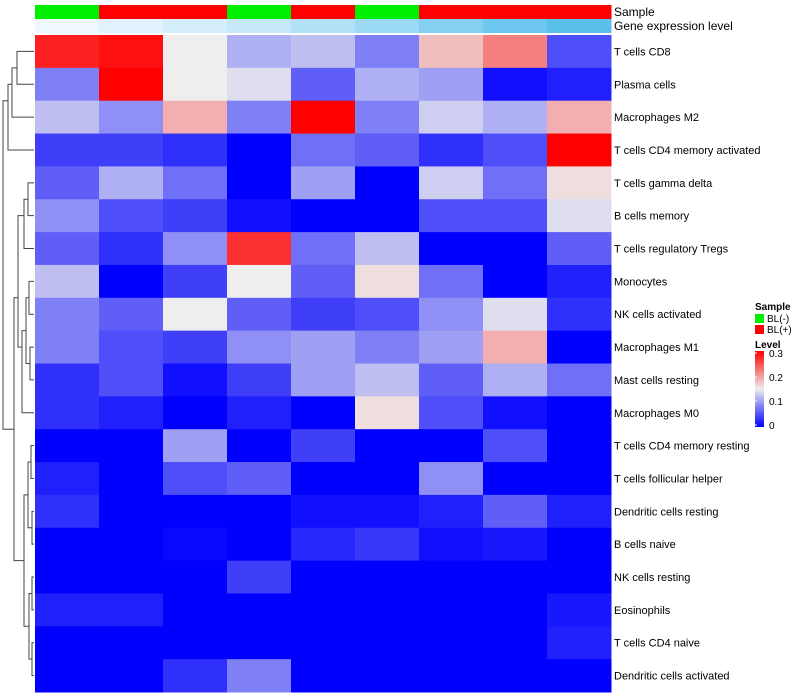 The image size is (800, 700). What do you see at coordinates (18, 363) in the screenshot?
I see `row-dendrogram` at bounding box center [18, 363].